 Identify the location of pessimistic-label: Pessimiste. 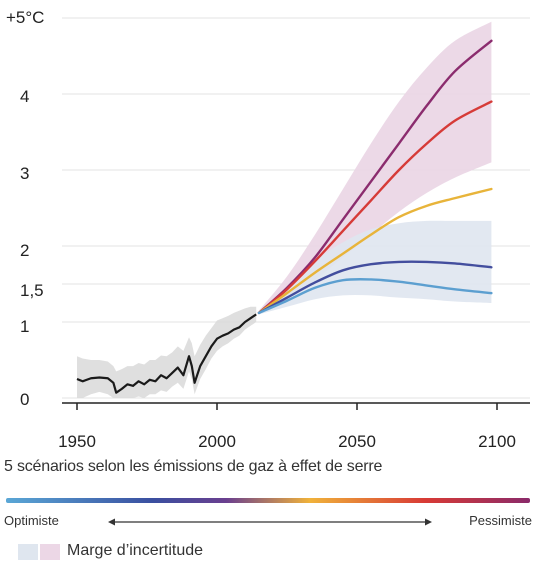
(500, 520).